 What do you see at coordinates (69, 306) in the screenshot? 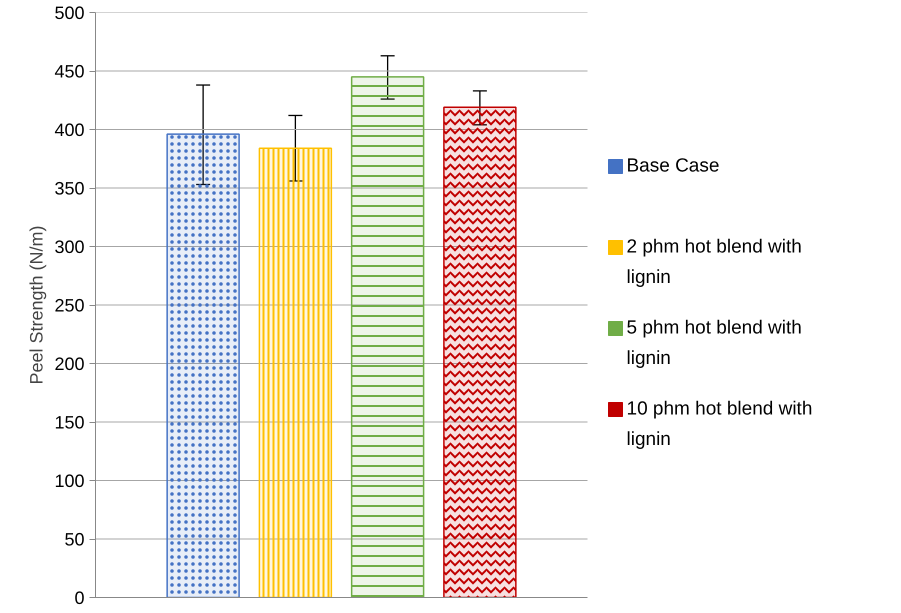
I see `y-tick-label: 250` at bounding box center [69, 306].